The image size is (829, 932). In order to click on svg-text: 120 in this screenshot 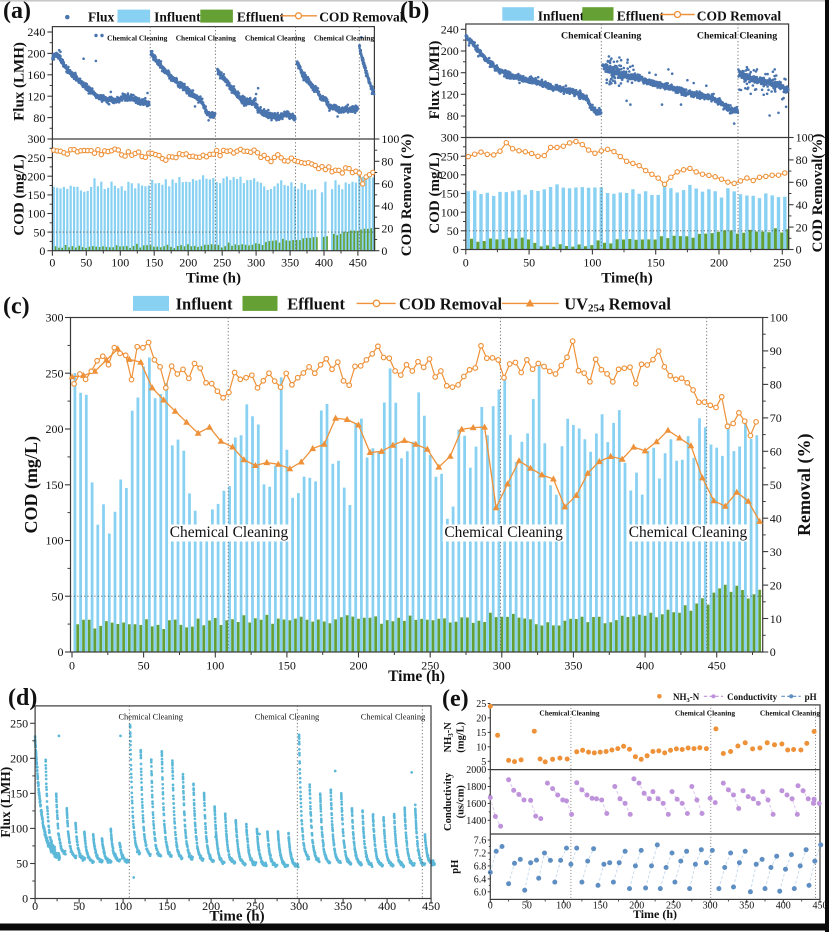, I will do `click(36, 96)`.